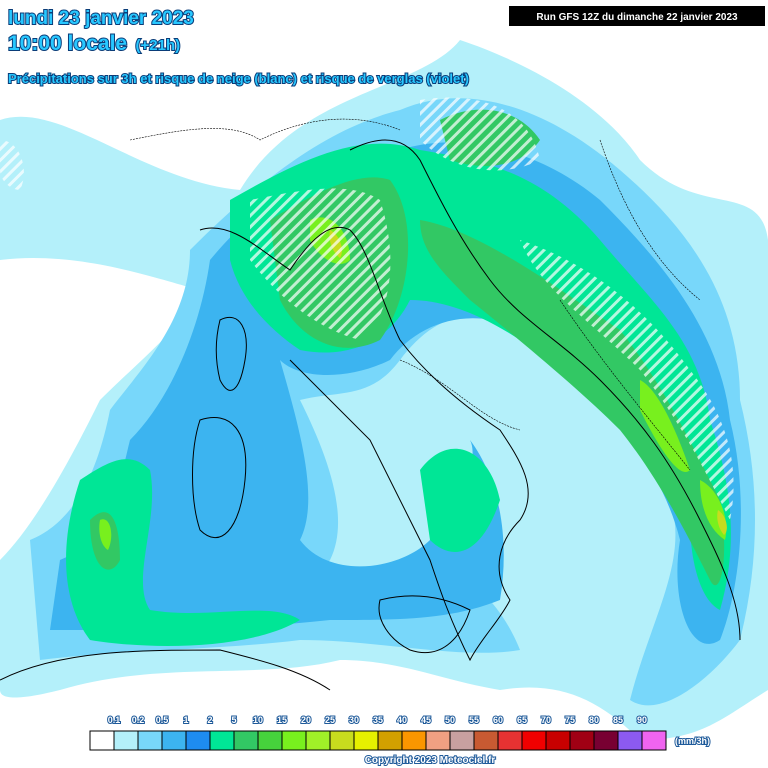  Describe the element at coordinates (570, 720) in the screenshot. I see `legend-label: 75` at that location.